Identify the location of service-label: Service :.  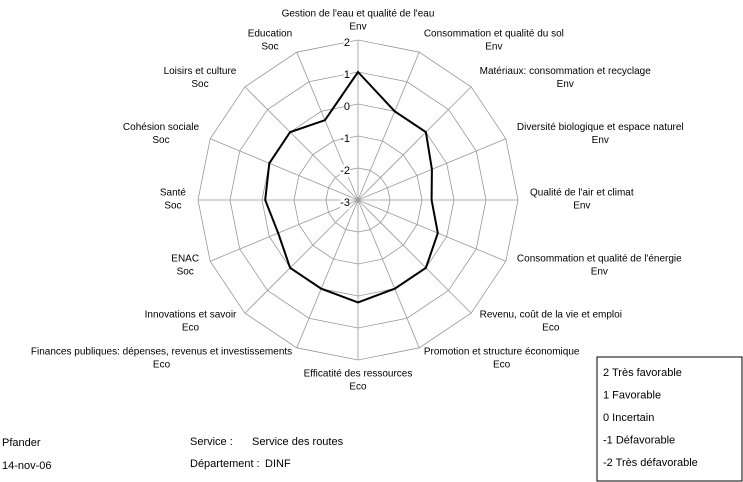
(211, 442).